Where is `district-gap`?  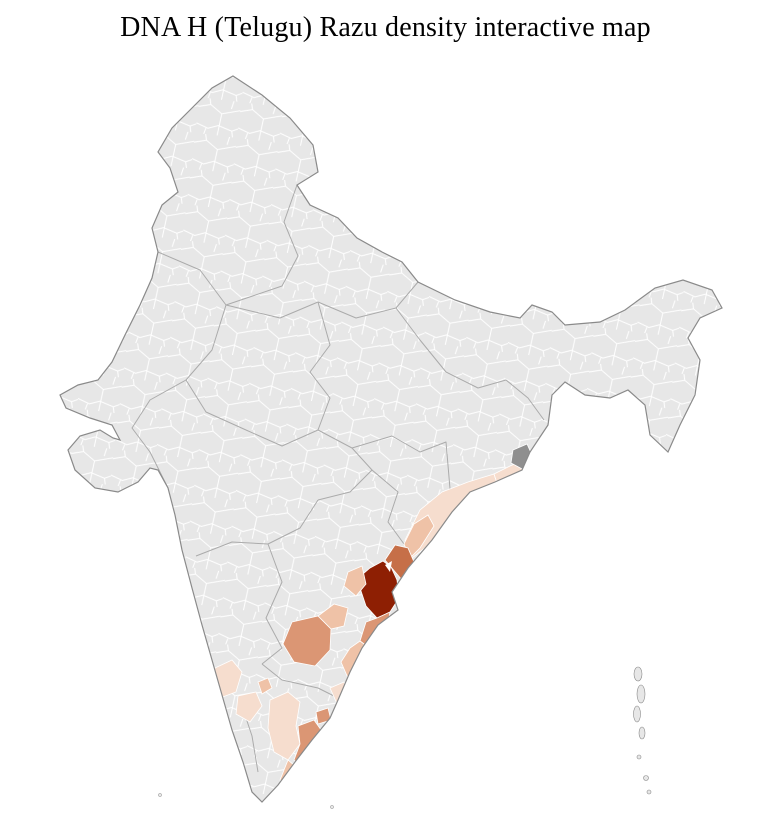 district-gap is located at coordinates (388, 566).